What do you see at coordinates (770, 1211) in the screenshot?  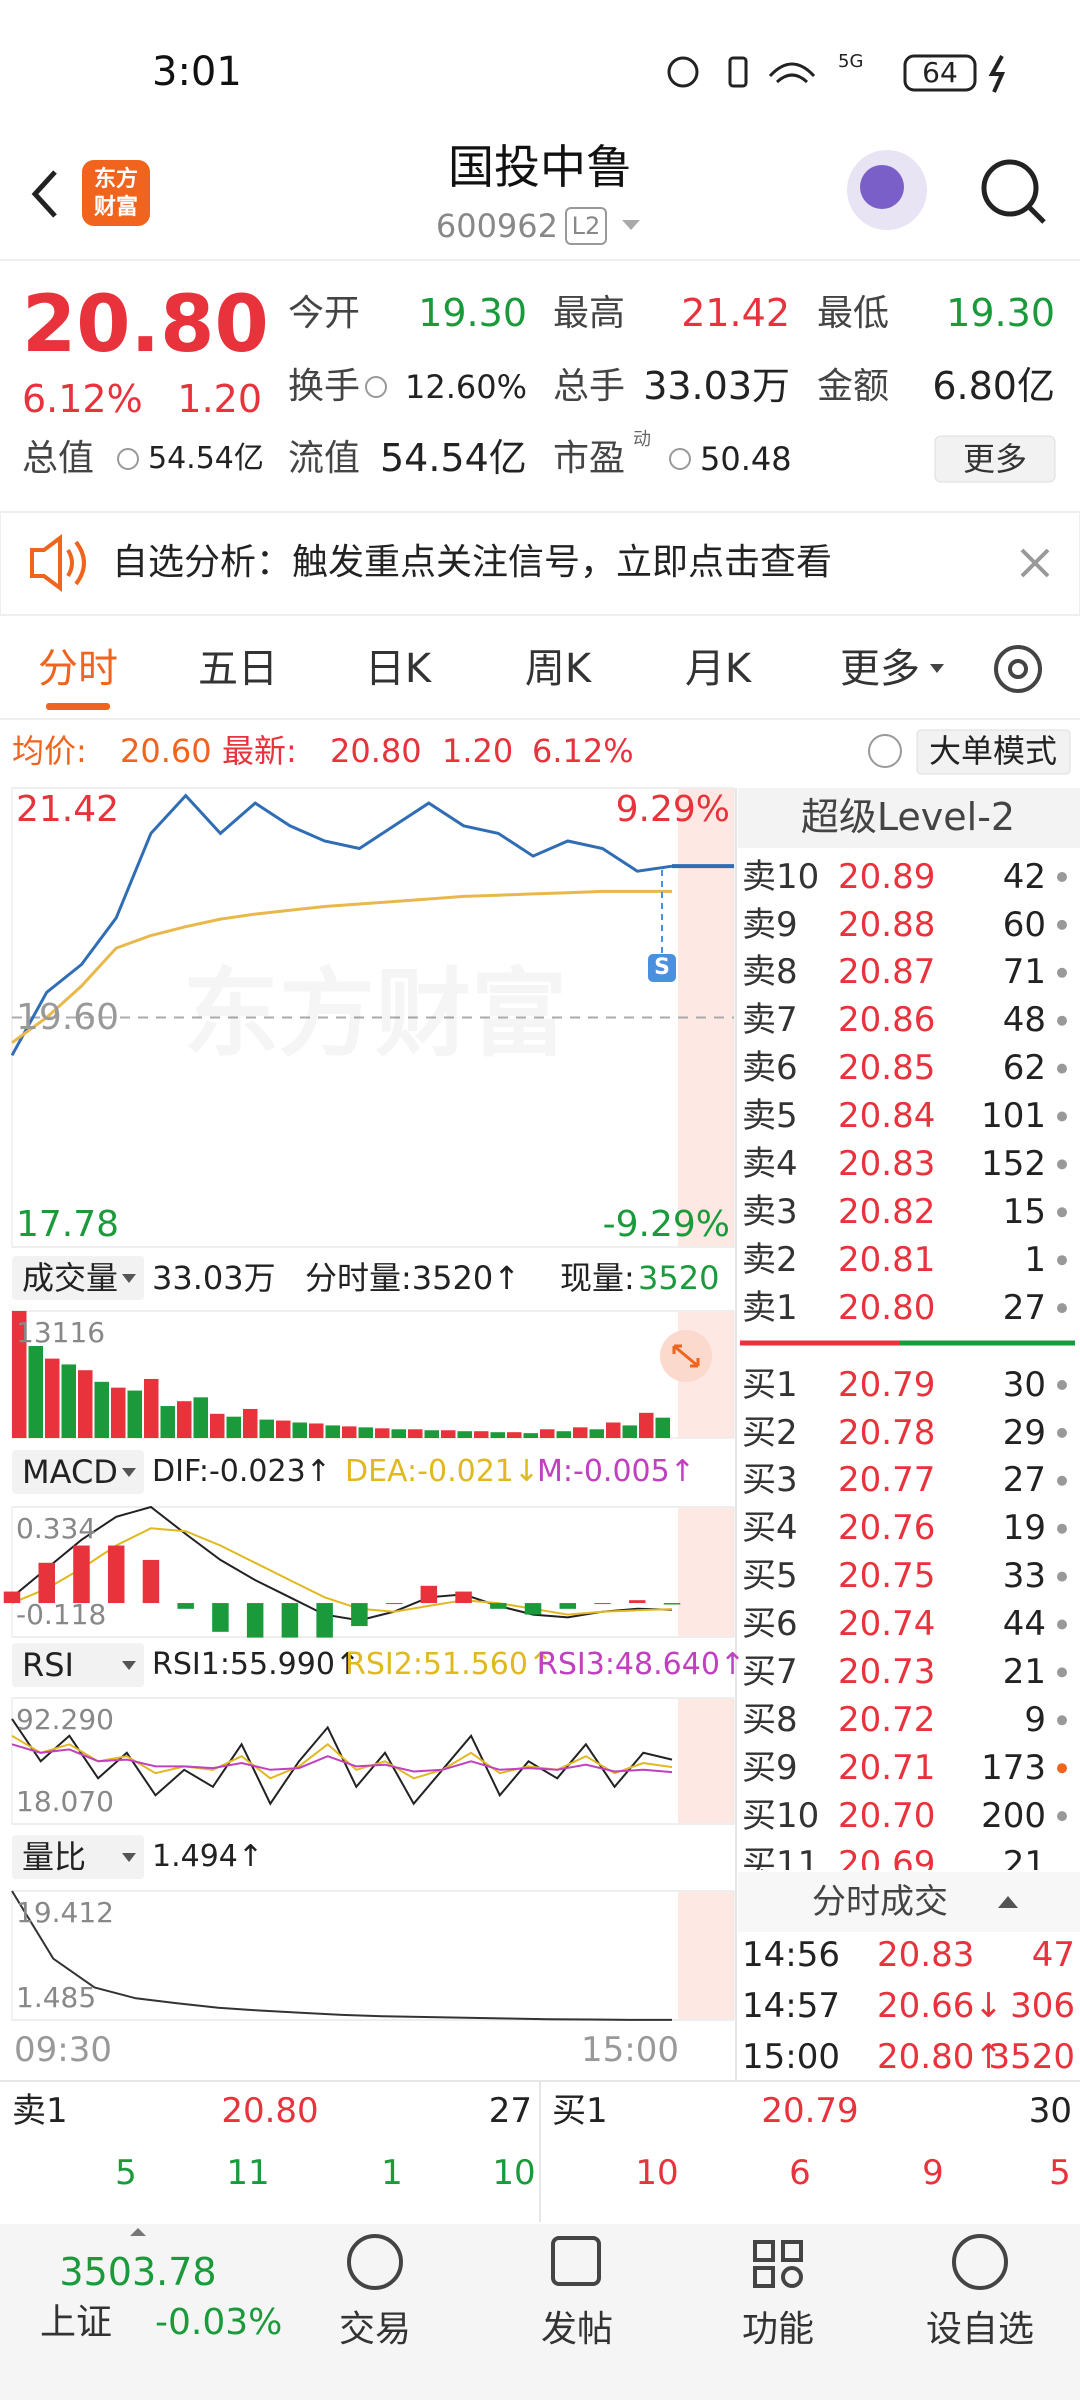 I see `book-label: 卖3` at bounding box center [770, 1211].